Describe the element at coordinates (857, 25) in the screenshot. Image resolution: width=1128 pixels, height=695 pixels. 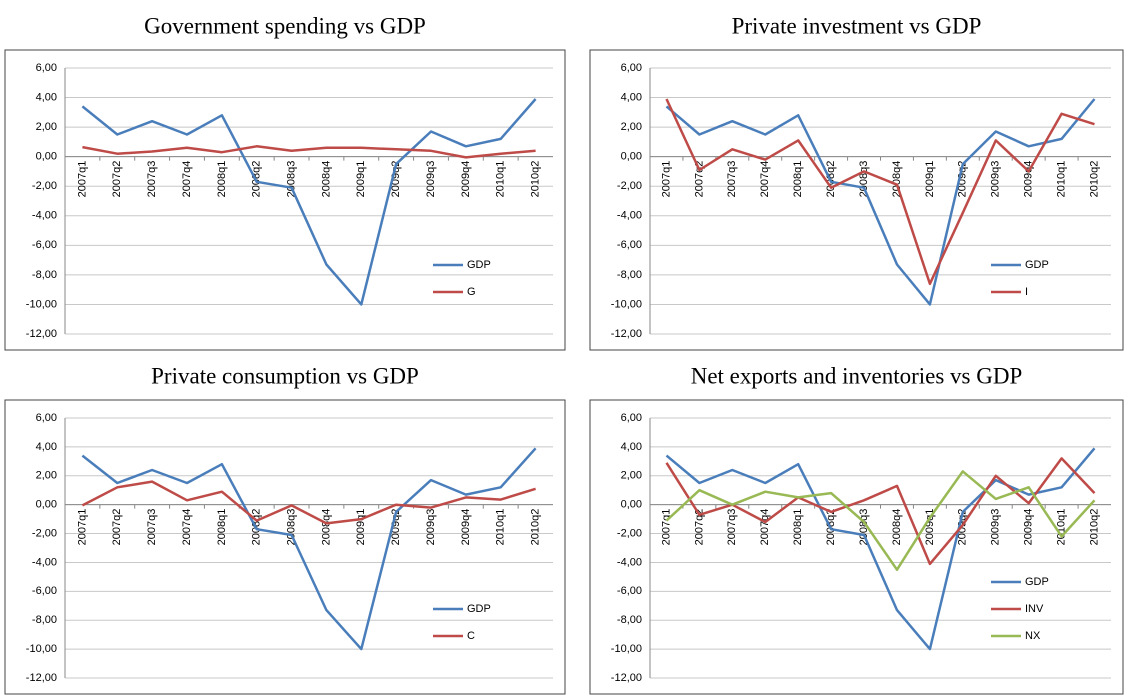
I see `chart-title: Private investment vs GDP` at that location.